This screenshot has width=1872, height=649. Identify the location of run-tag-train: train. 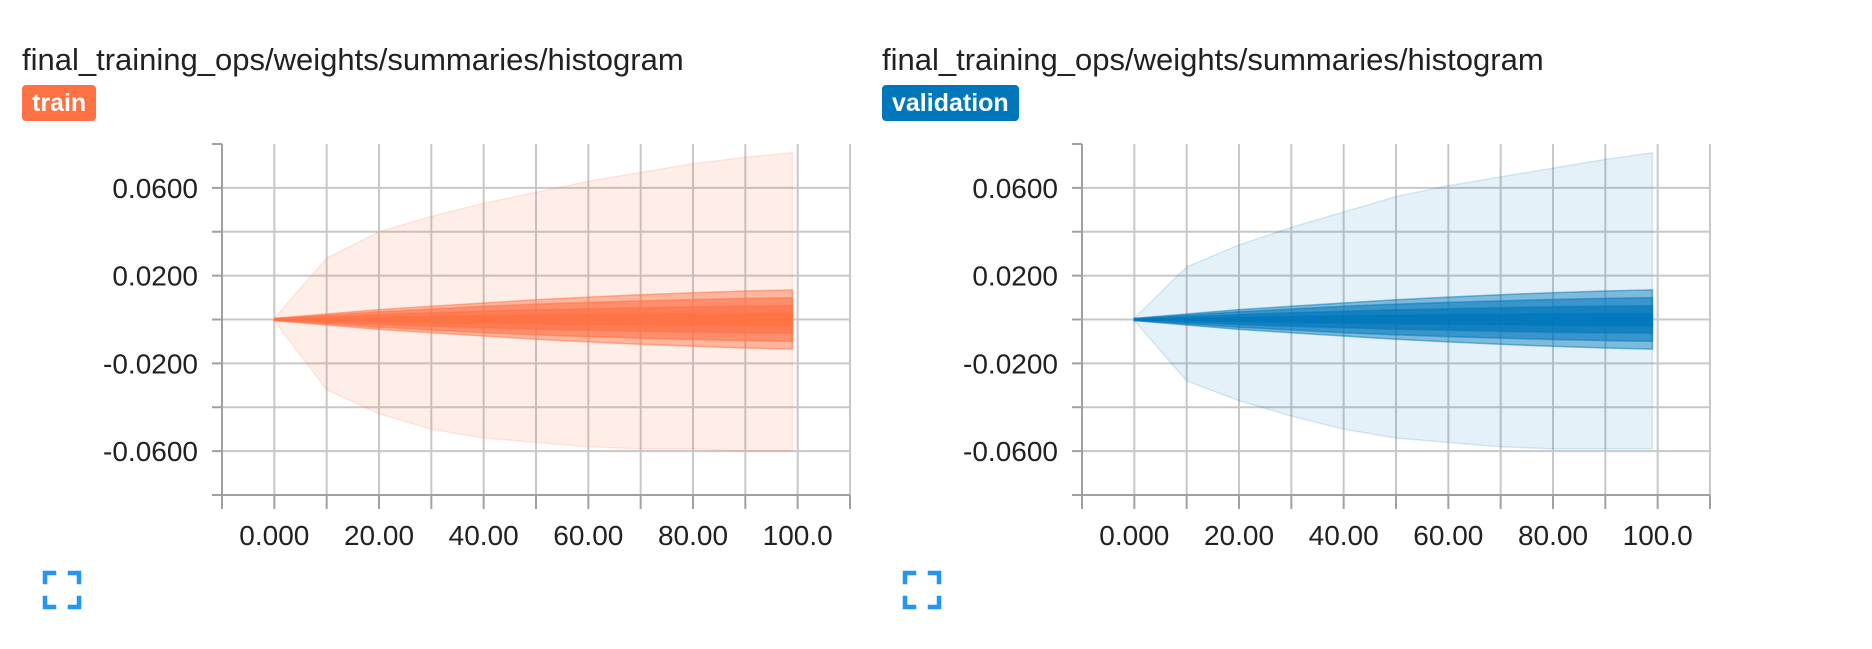
(59, 103).